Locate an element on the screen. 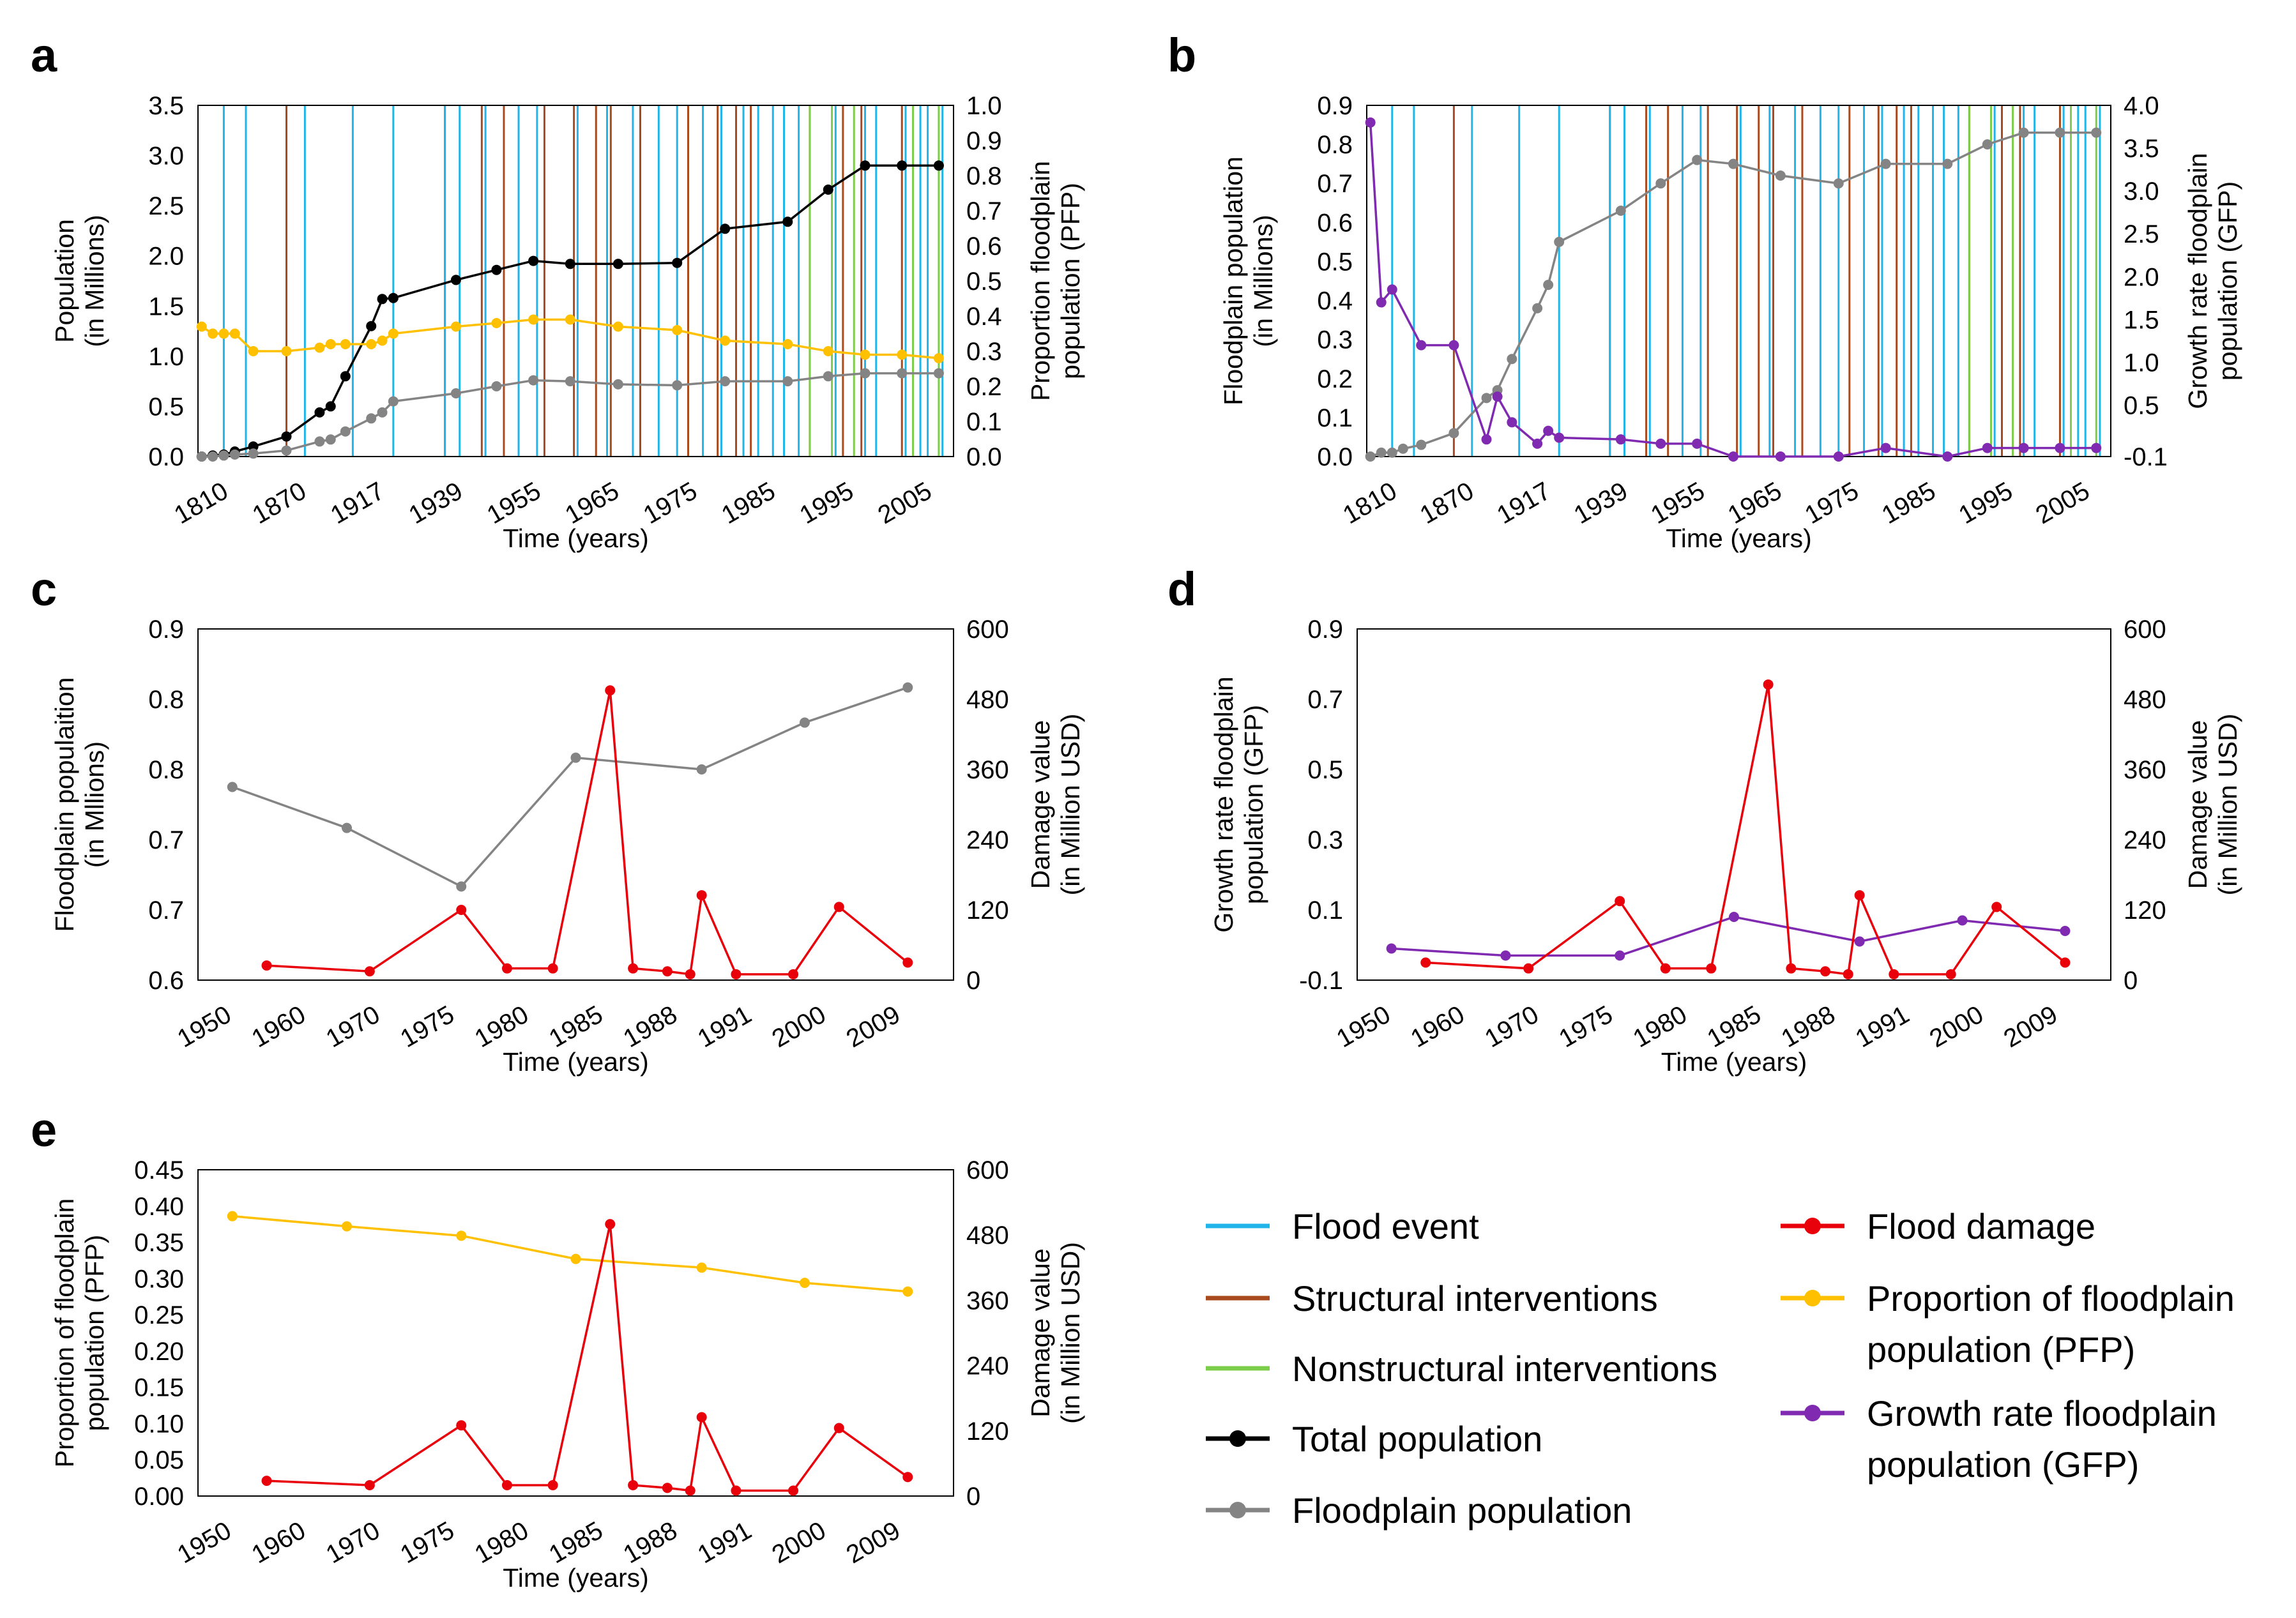  x-tick-label: 1988 is located at coordinates (650, 1542).